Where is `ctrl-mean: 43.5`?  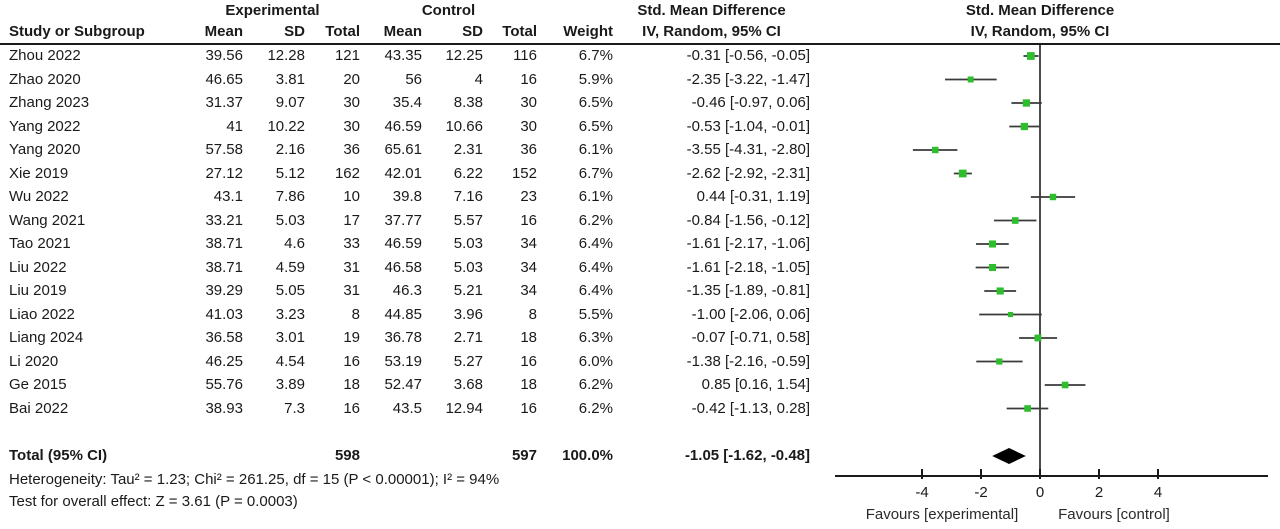
ctrl-mean: 43.5 is located at coordinates (407, 408).